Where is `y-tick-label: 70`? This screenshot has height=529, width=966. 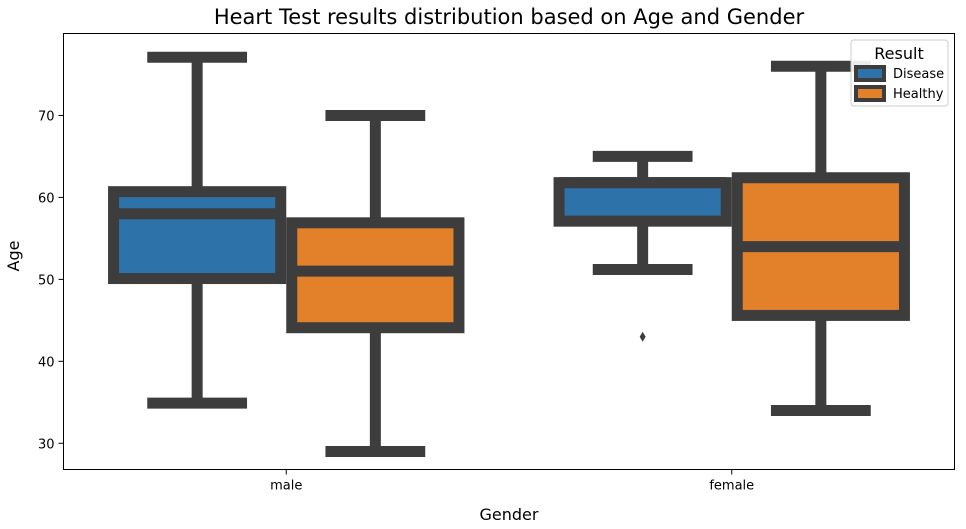
y-tick-label: 70 is located at coordinates (46, 116).